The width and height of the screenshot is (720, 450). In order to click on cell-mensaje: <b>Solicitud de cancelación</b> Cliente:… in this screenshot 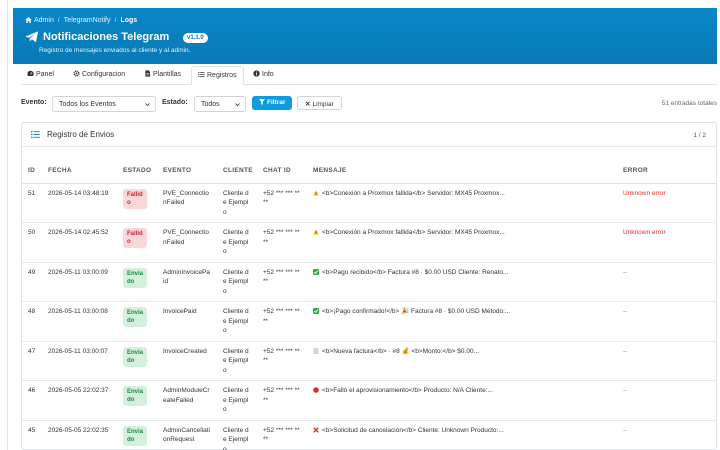, I will do `click(462, 435)`.